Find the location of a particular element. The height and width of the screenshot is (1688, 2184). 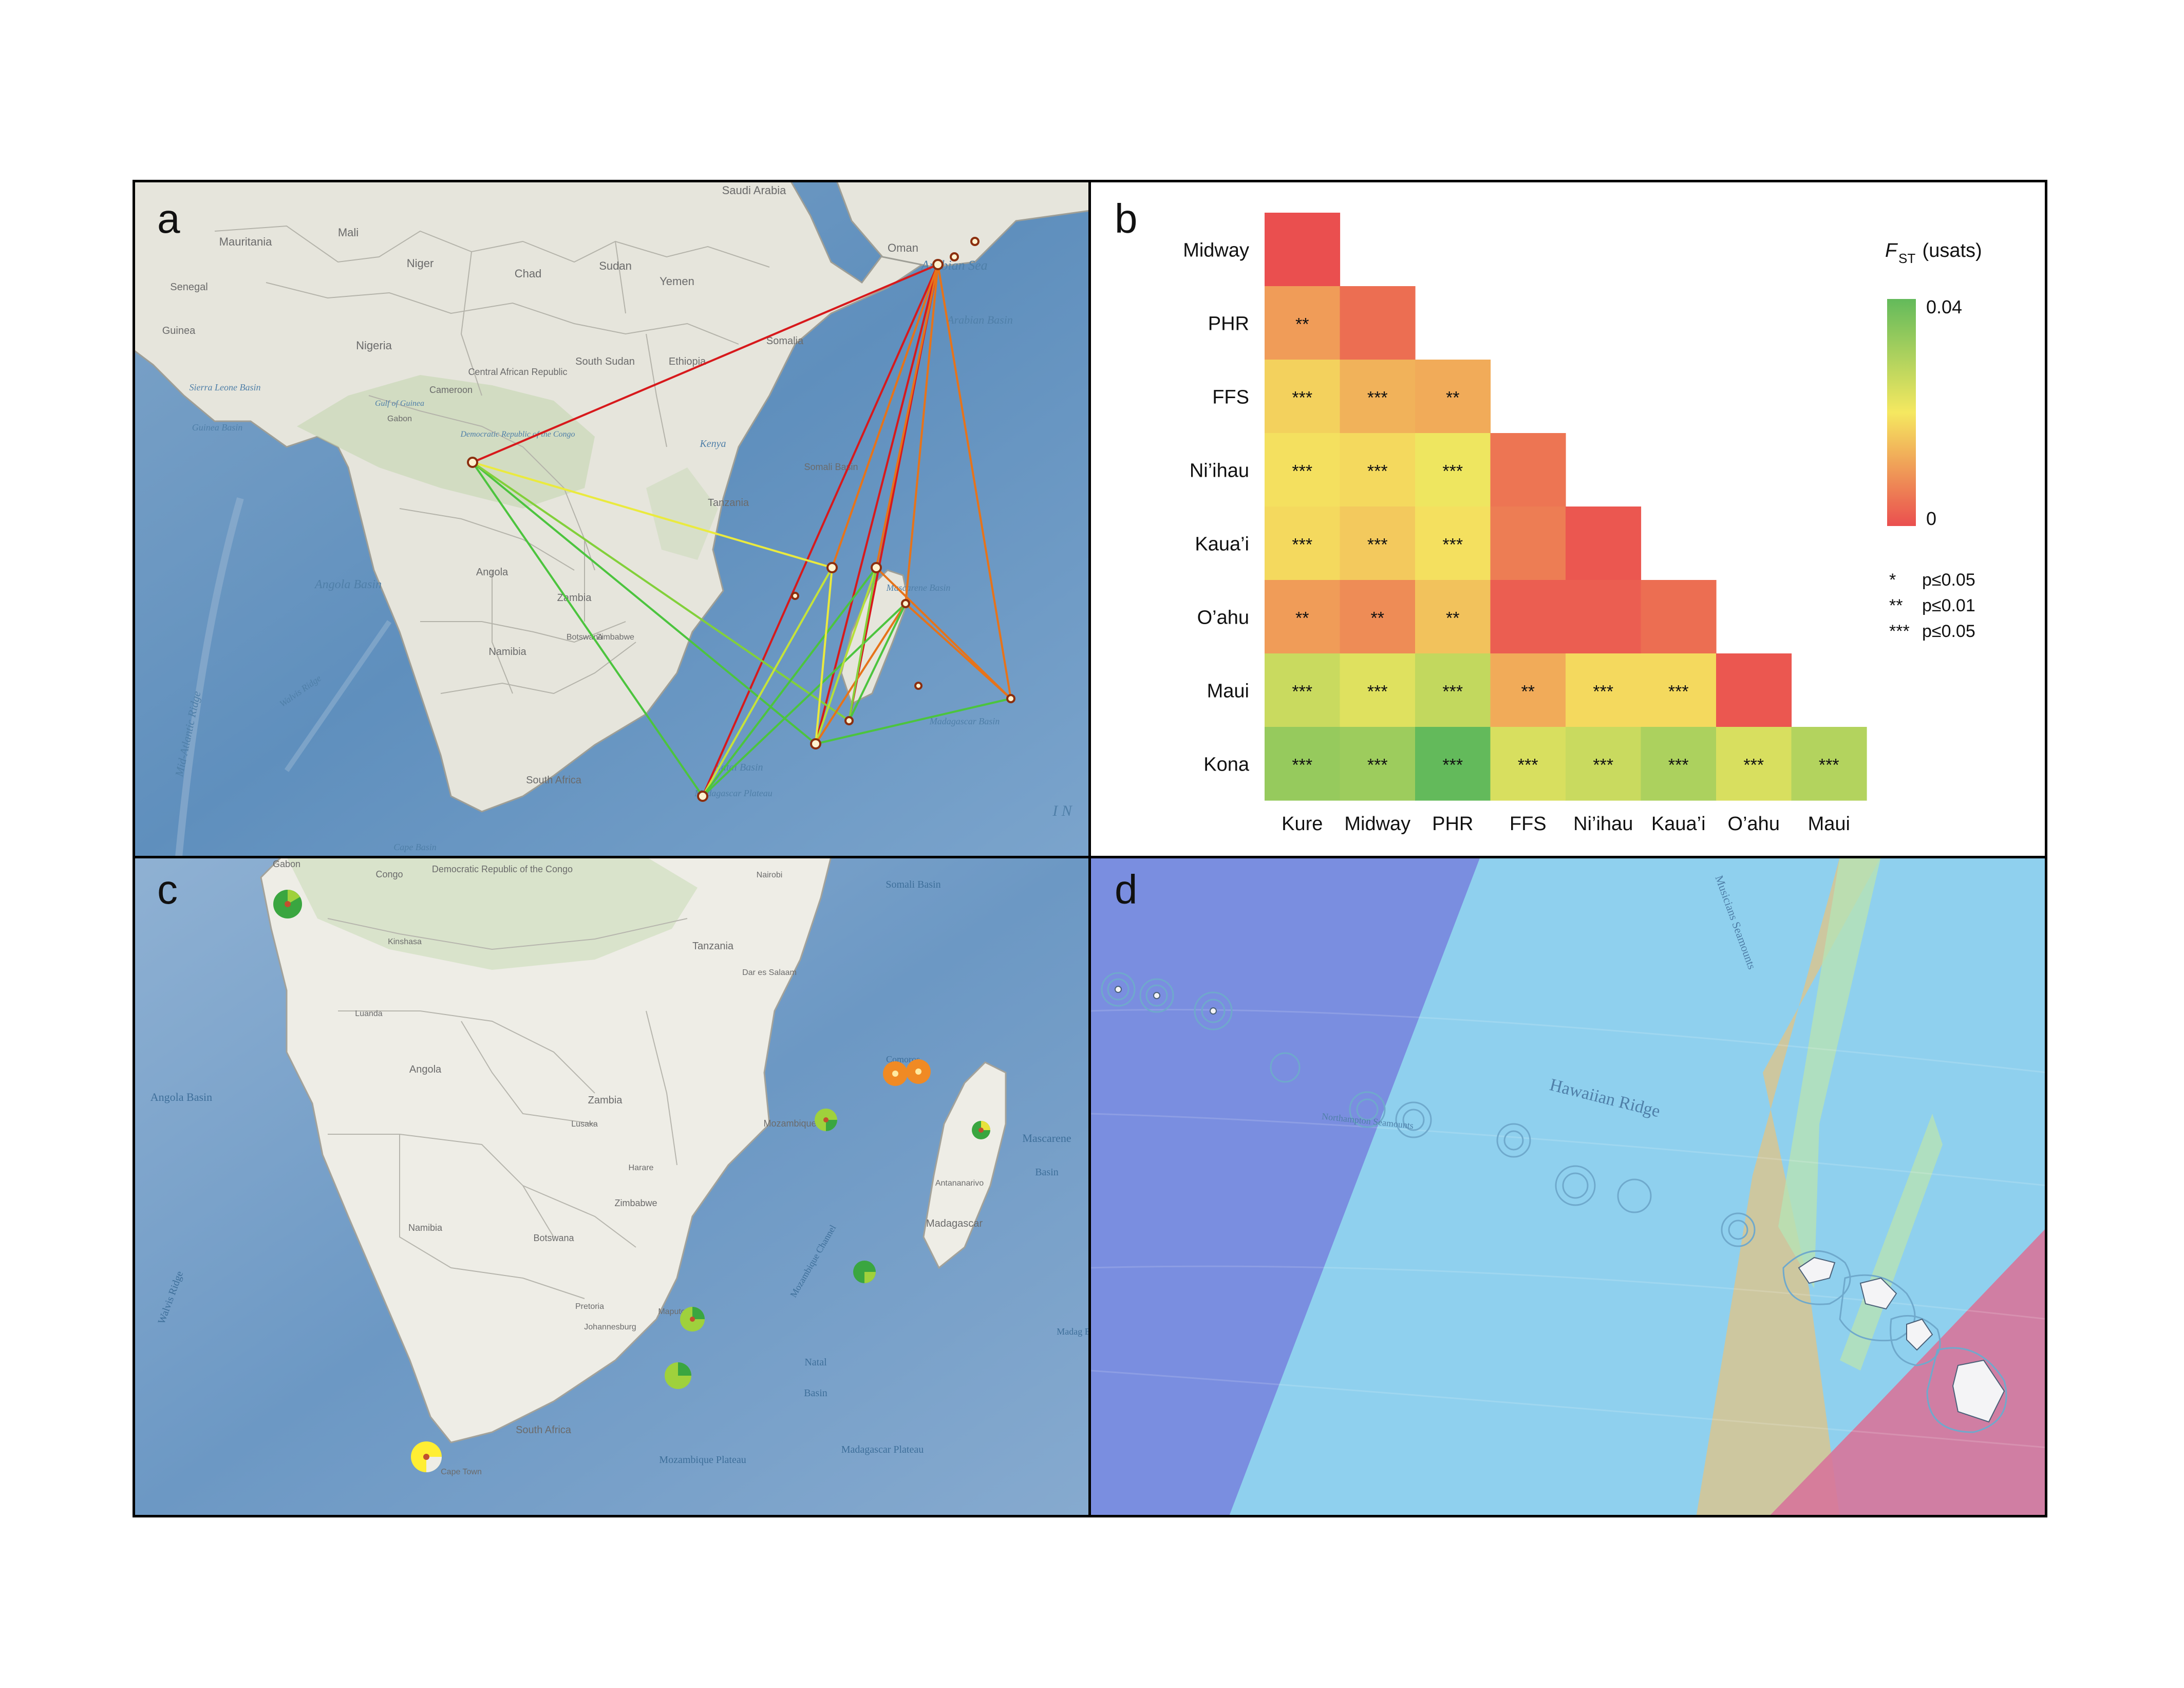

ridge2-a is located at coordinates (338, 696).